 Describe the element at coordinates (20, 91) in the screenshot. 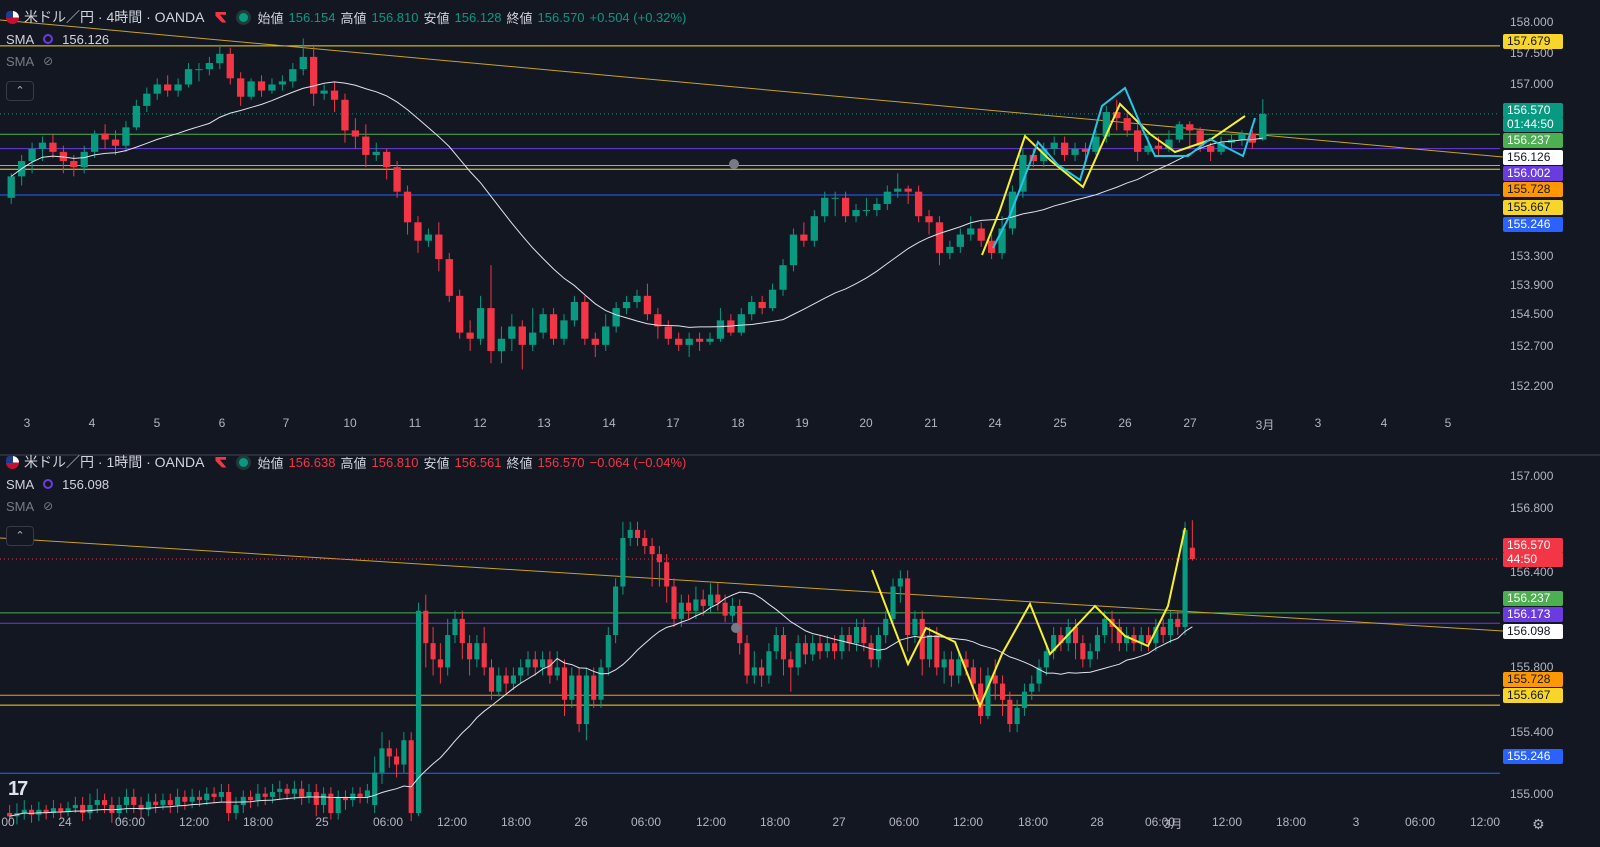

I see `collapse-legend-button: ⌃` at that location.